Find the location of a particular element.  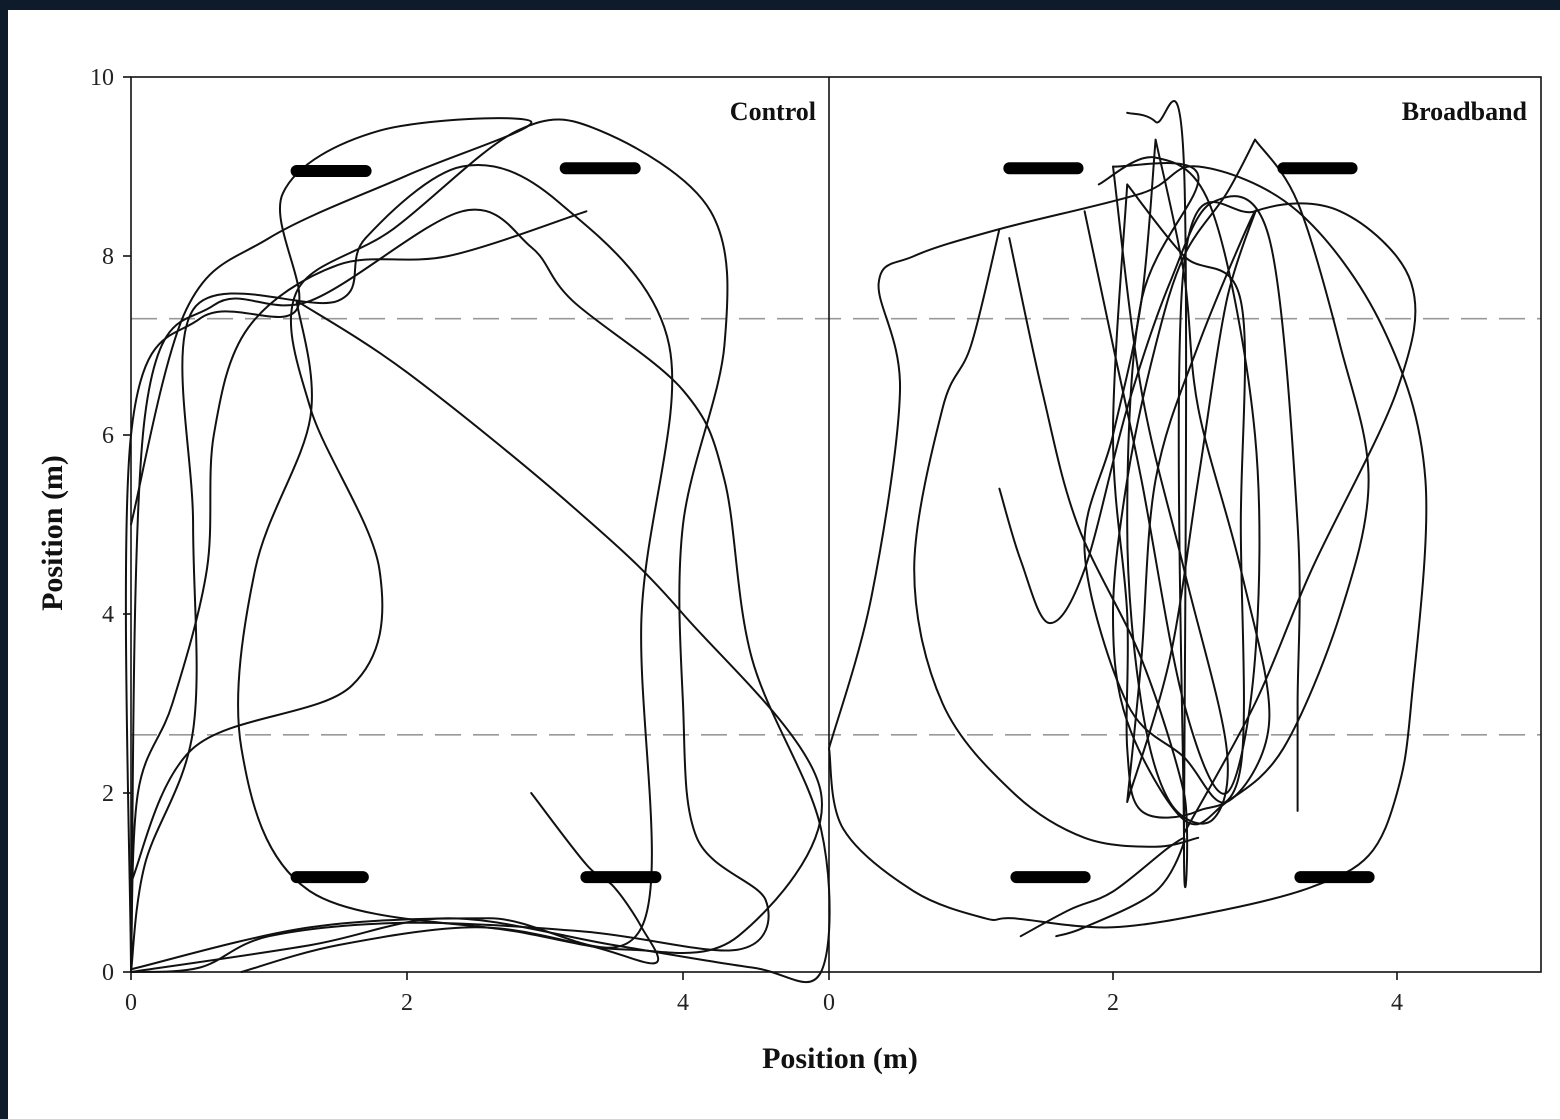

panel-title-control: Control is located at coordinates (773, 111).